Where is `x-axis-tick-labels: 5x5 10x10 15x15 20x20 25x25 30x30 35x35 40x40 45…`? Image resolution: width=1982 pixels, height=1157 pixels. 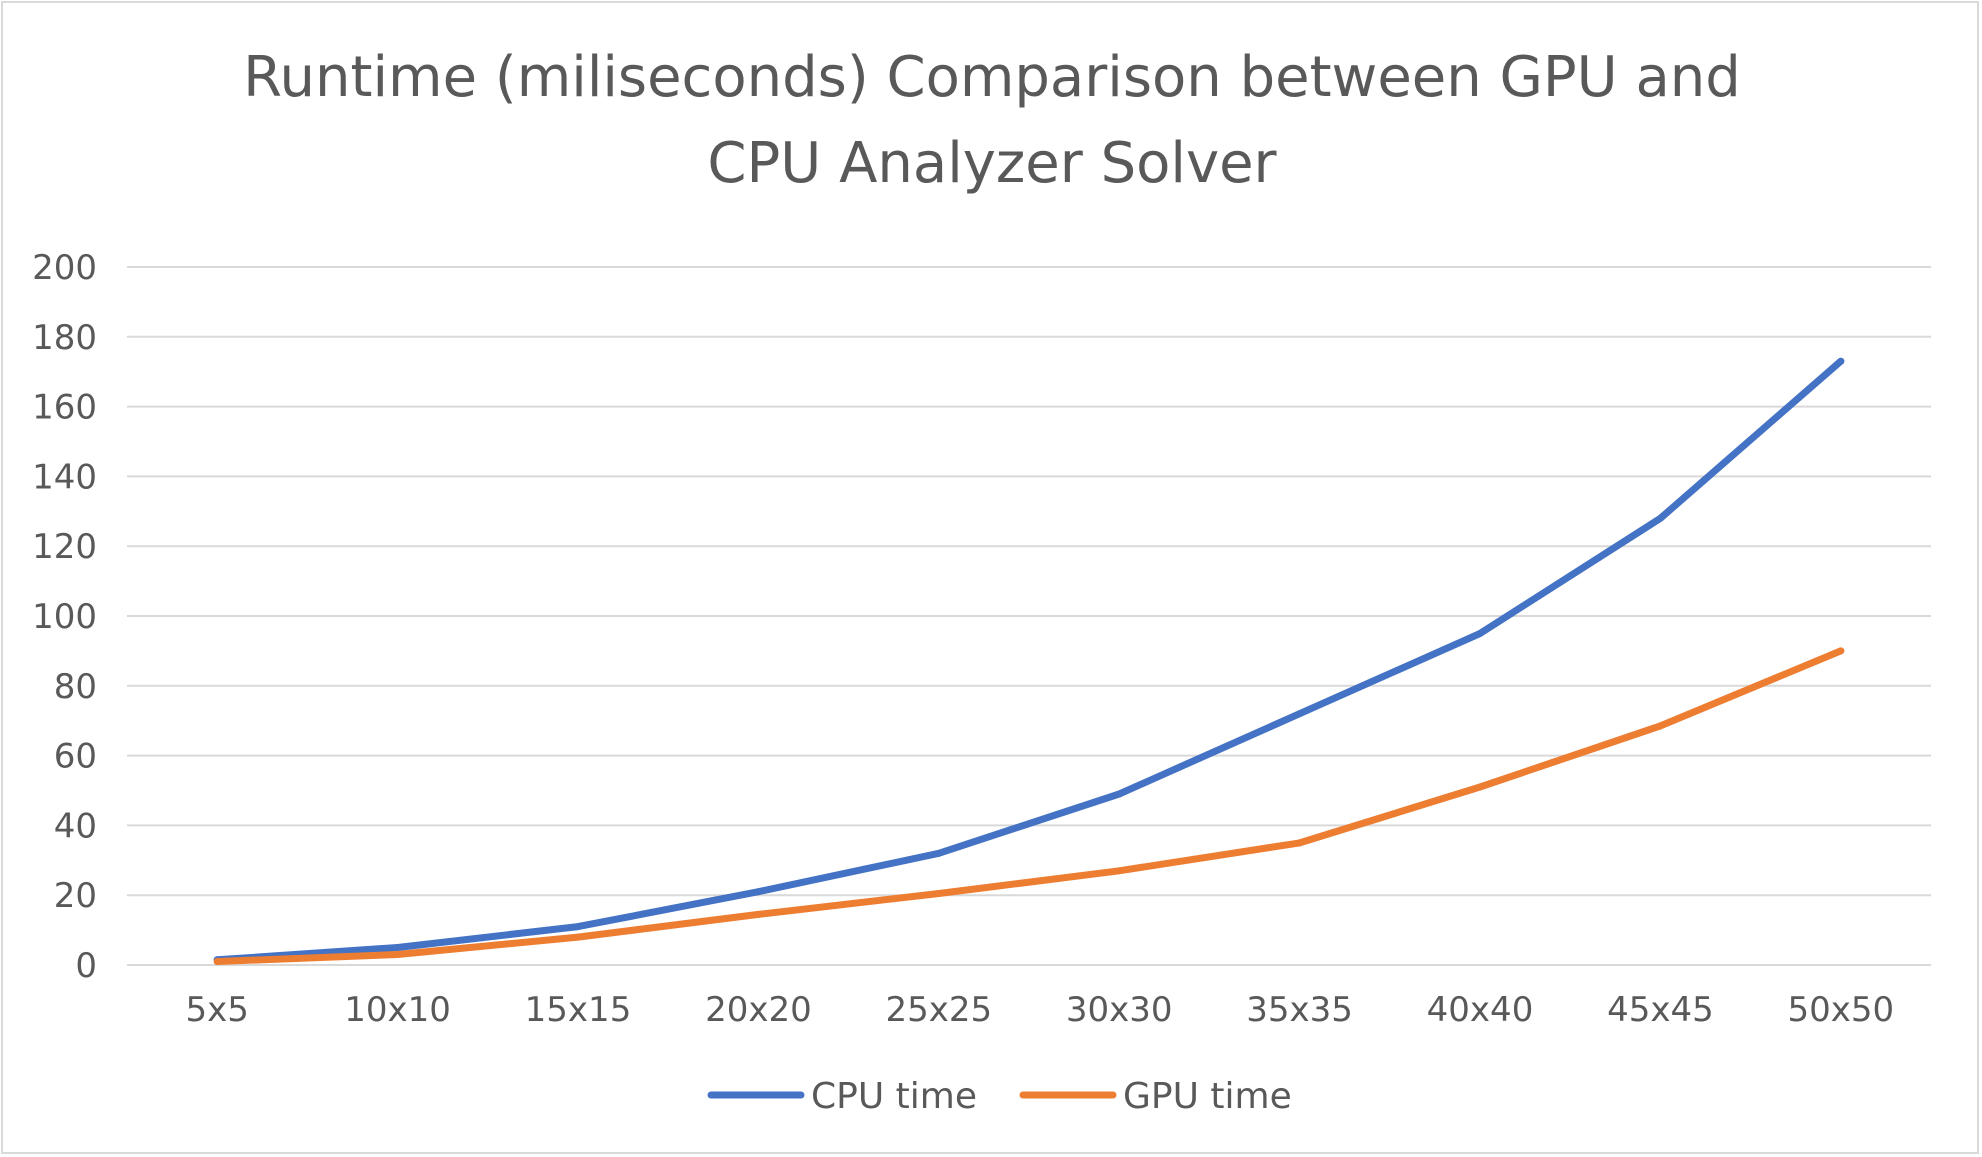
x-axis-tick-labels: 5x5 10x10 15x15 20x20 25x25 30x30 35x35 40x40 45… is located at coordinates (1040, 1010).